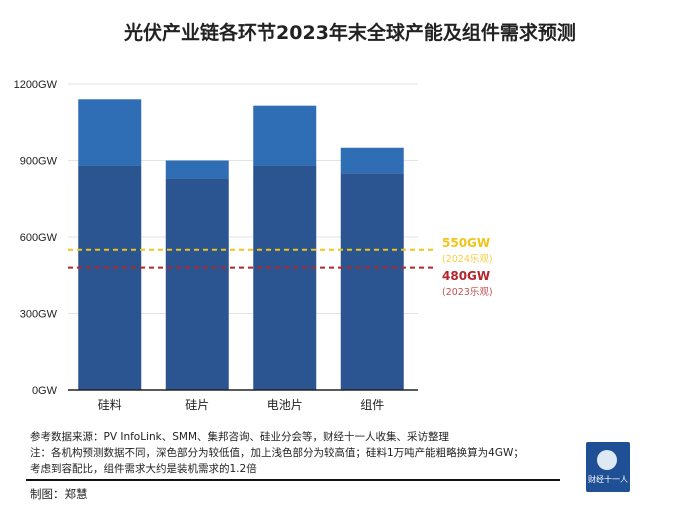 The image size is (700, 518). Describe the element at coordinates (608, 479) in the screenshot. I see `logo-text: 财经十一人` at that location.